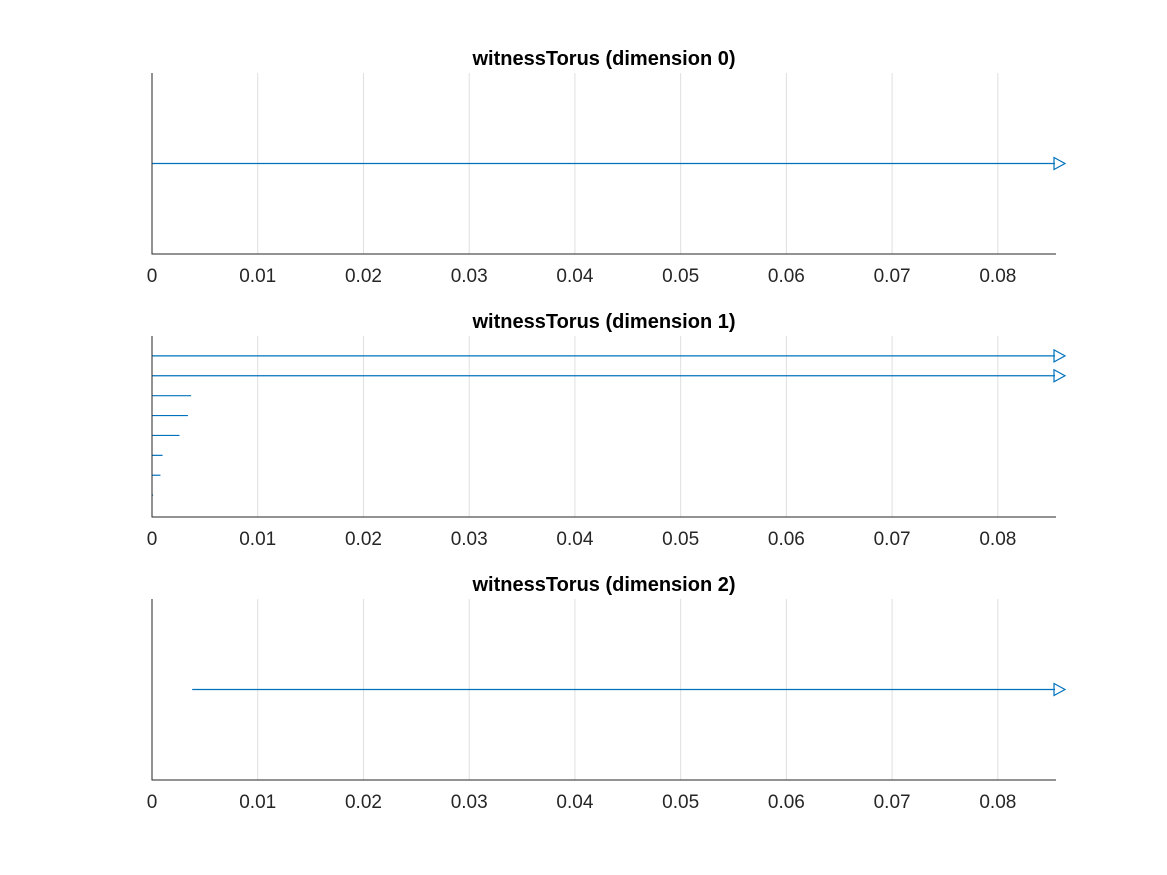 This screenshot has width=1167, height=875. I want to click on panel-title: witnessTorus (dimension 0), so click(604, 59).